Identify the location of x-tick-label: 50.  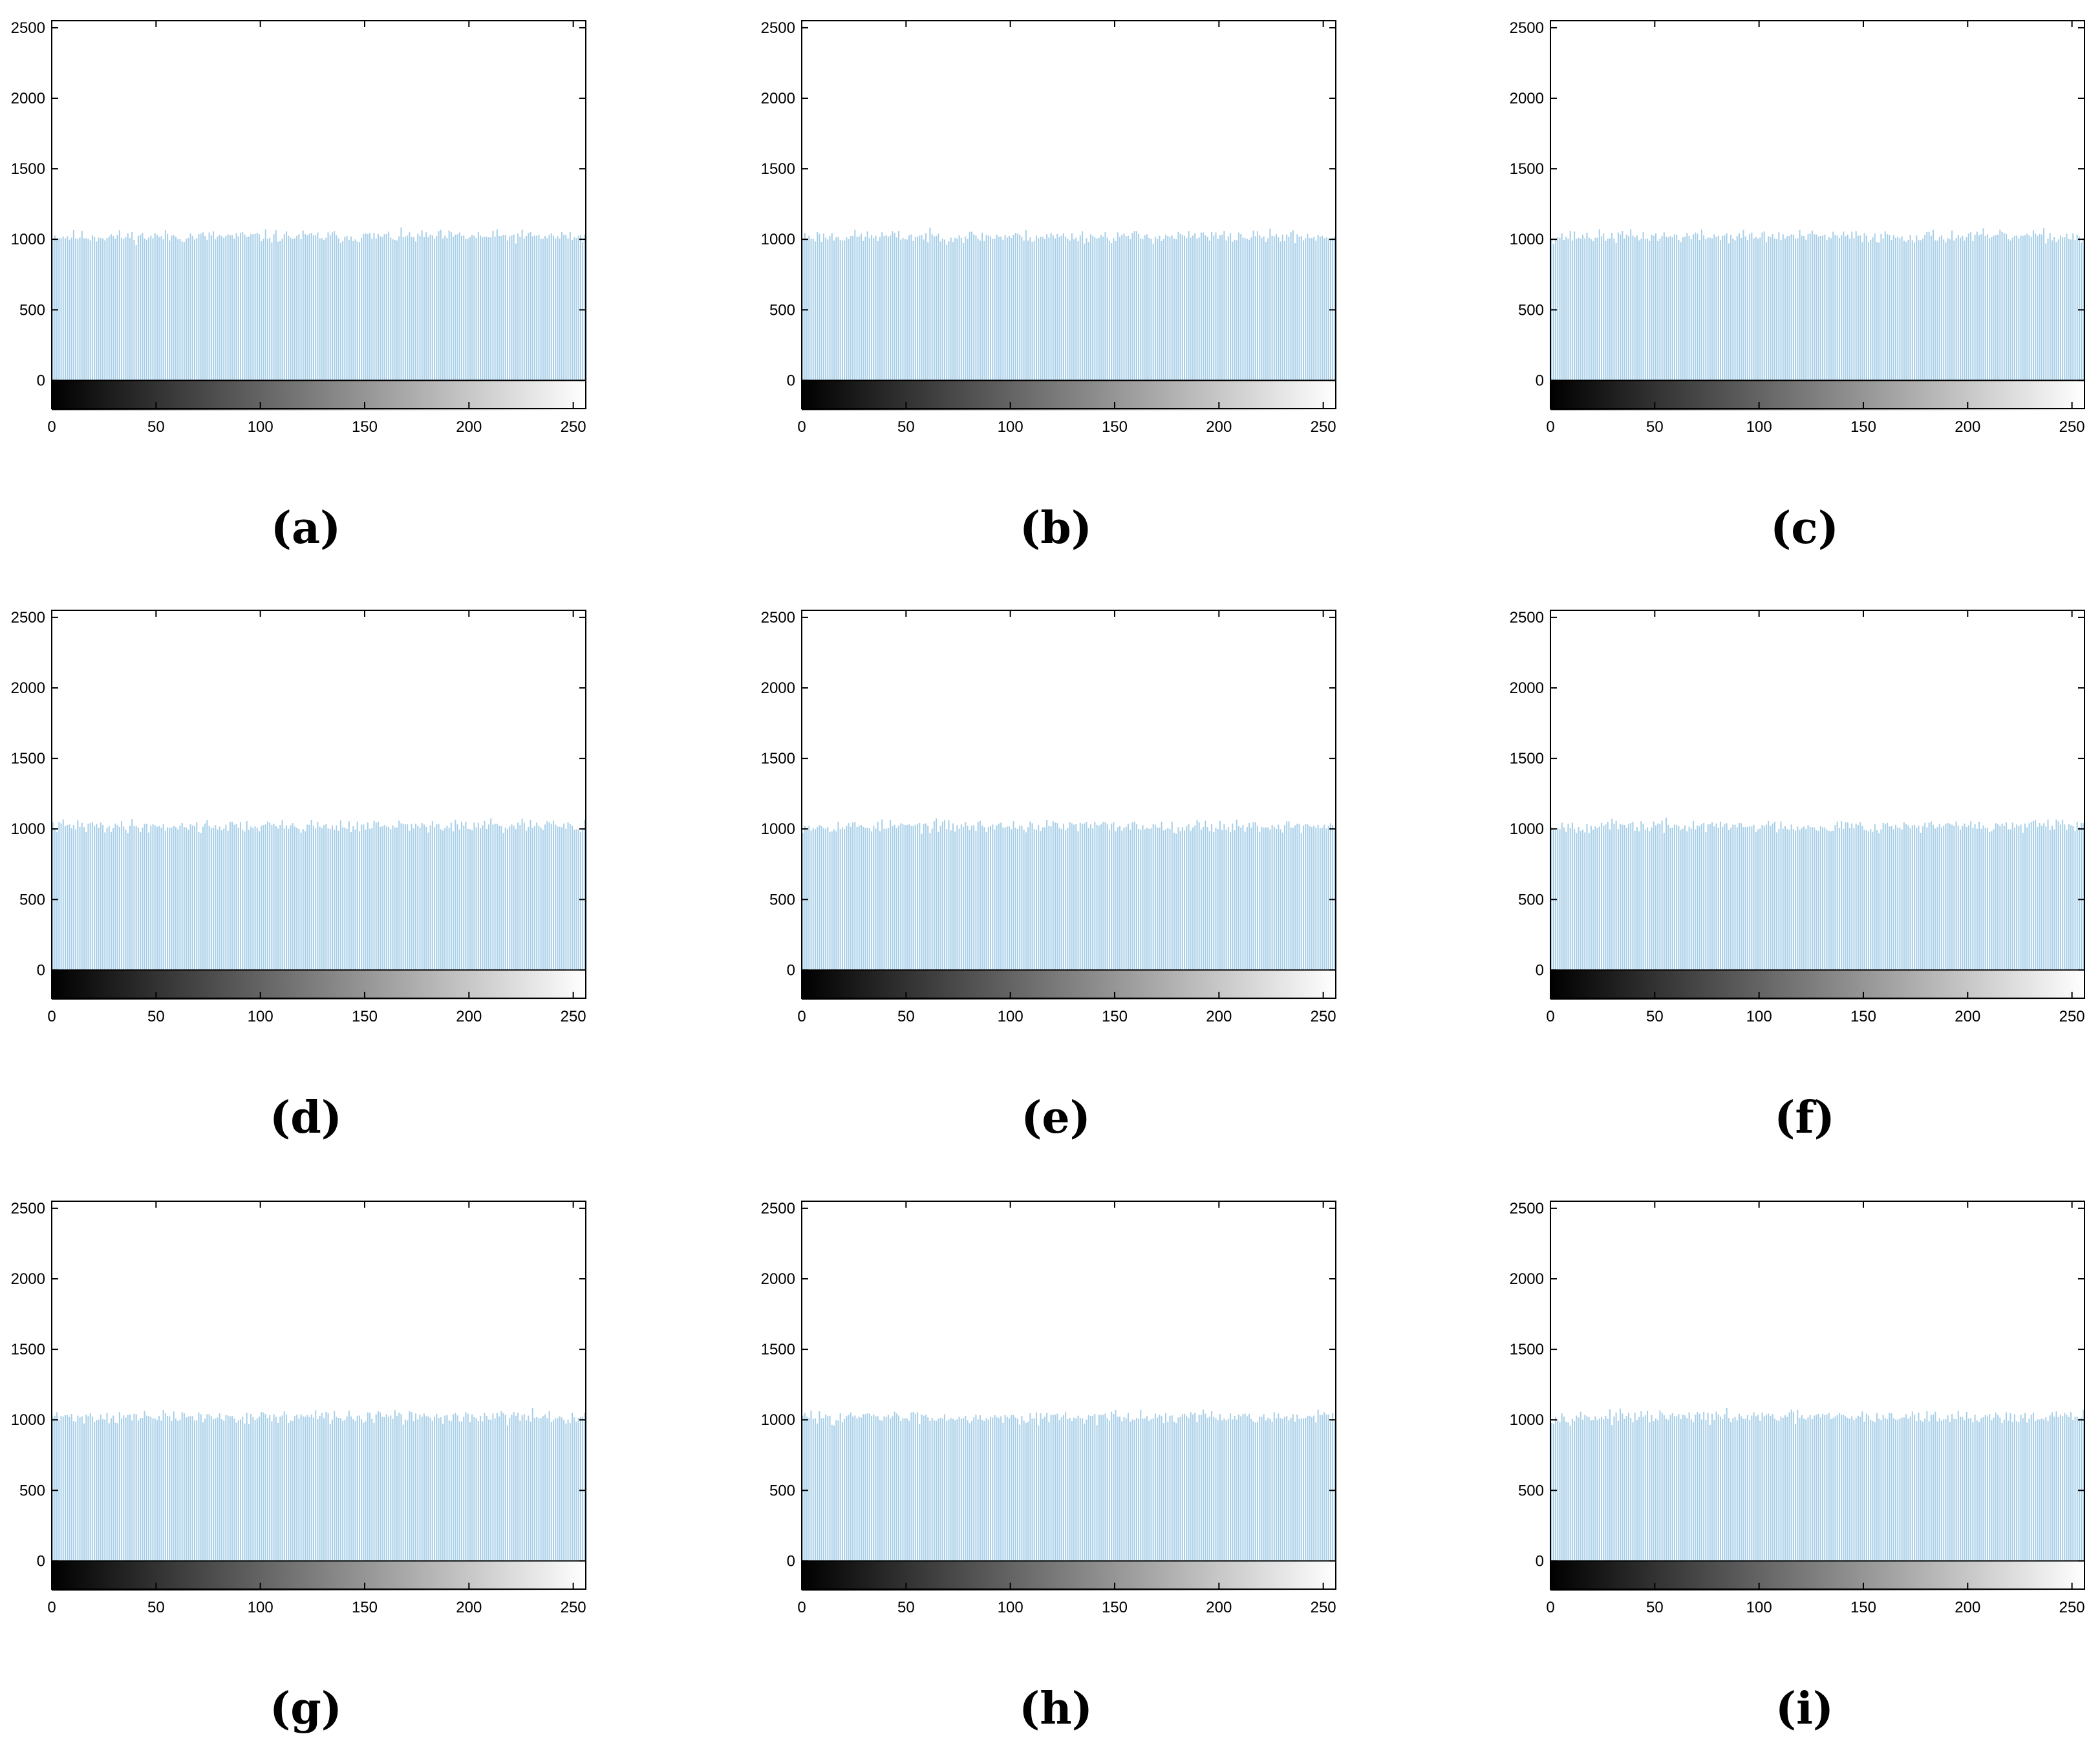
(906, 427).